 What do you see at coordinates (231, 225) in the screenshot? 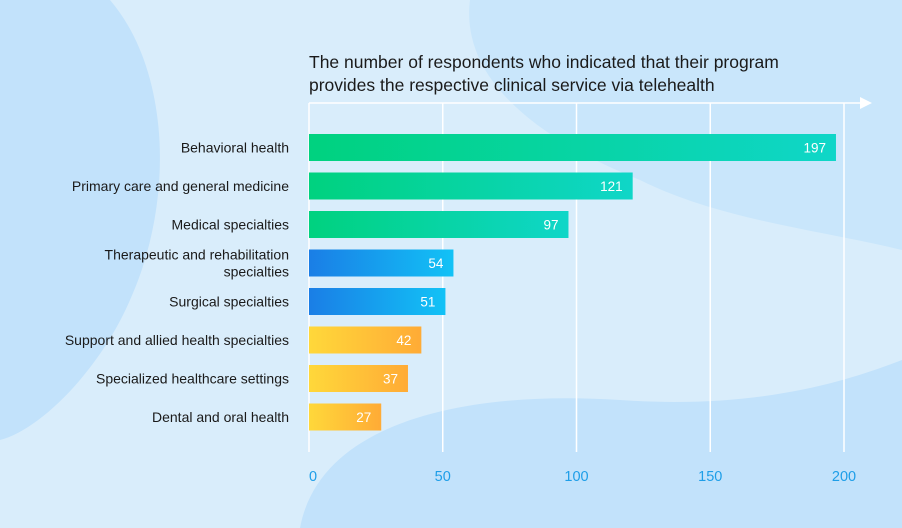
I see `category-label: Medical specialties` at bounding box center [231, 225].